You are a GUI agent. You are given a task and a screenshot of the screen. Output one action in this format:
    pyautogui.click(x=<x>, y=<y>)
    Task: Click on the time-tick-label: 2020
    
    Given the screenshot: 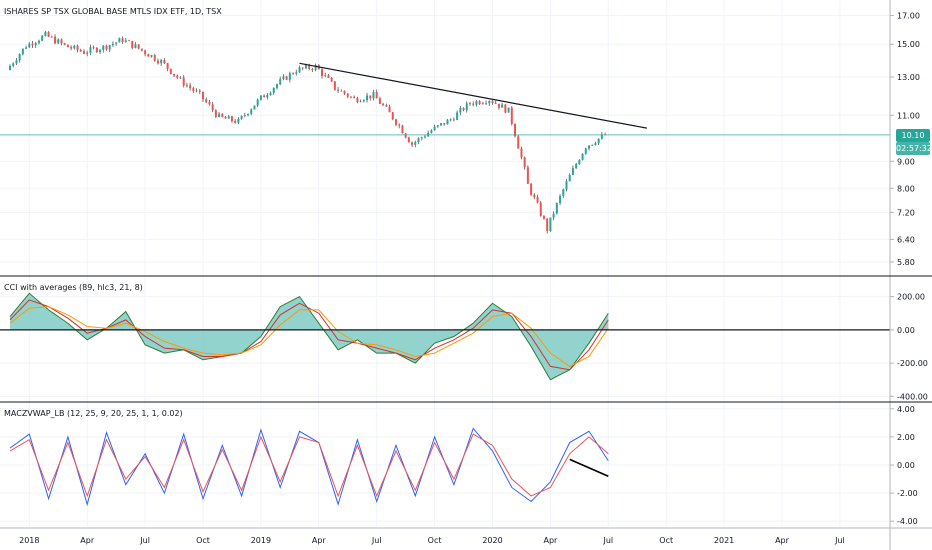 What is the action you would take?
    pyautogui.click(x=492, y=540)
    